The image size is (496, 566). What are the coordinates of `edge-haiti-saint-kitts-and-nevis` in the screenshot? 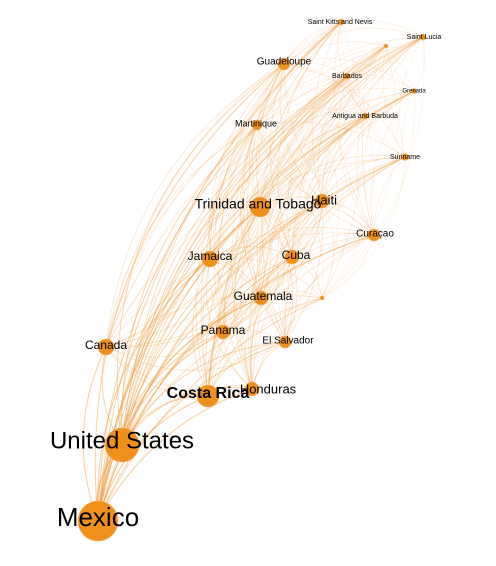 It's located at (327, 111).